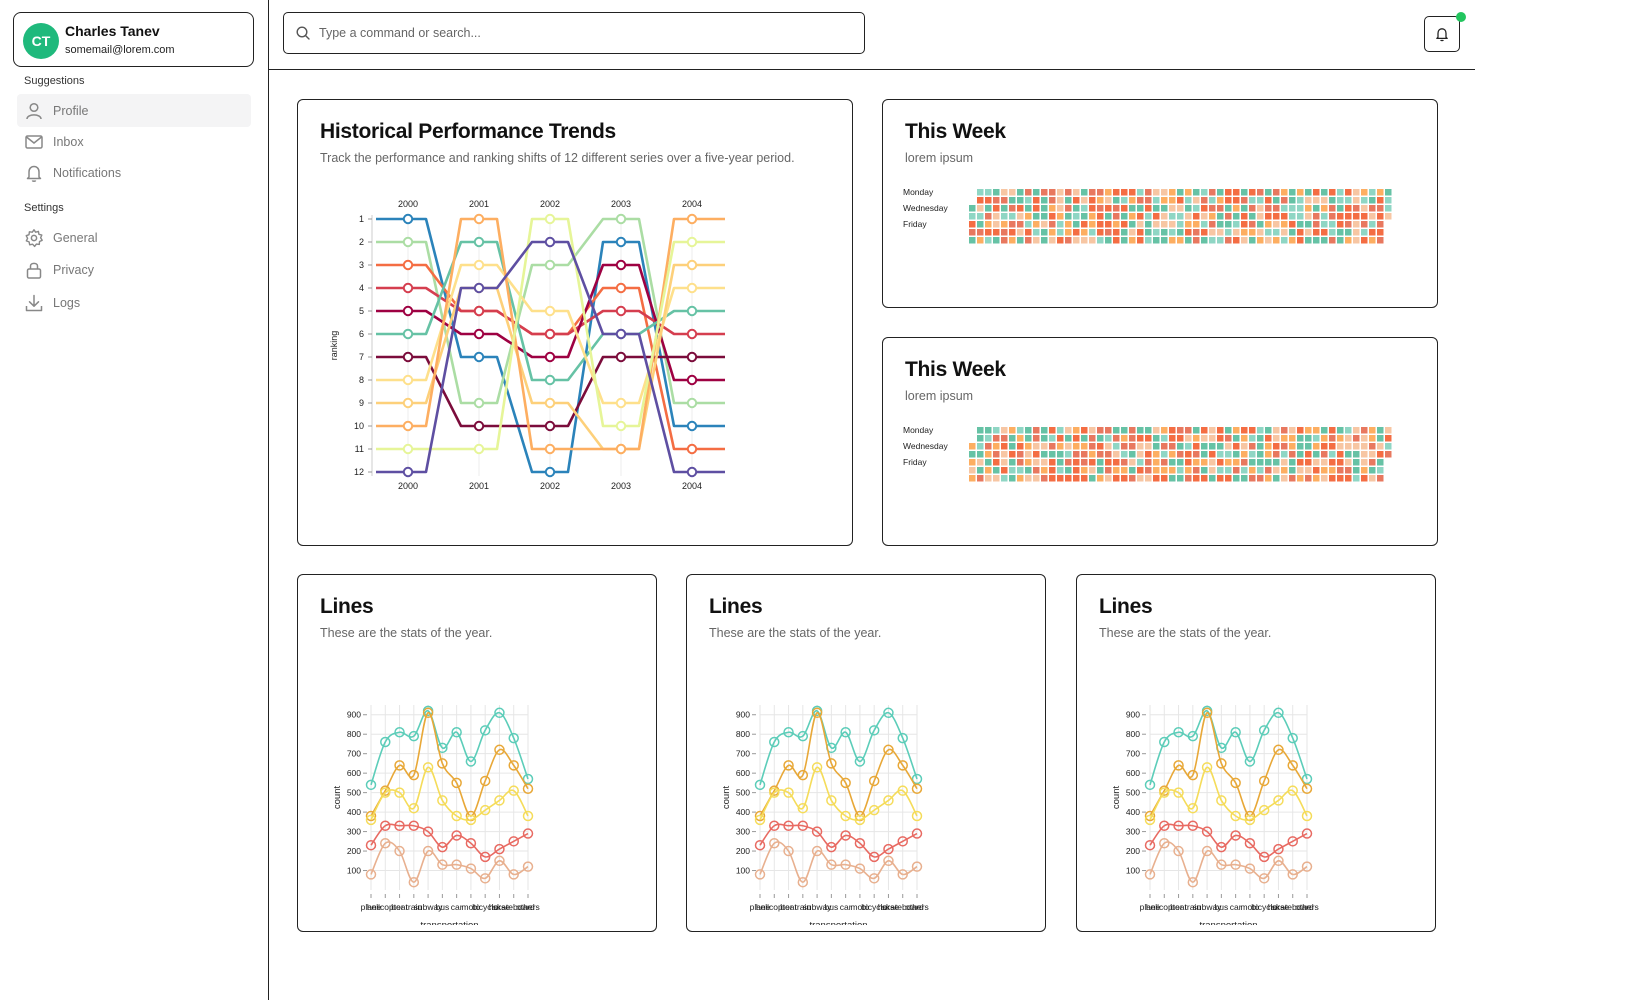  What do you see at coordinates (354, 812) in the screenshot?
I see `y-tick-label: 400` at bounding box center [354, 812].